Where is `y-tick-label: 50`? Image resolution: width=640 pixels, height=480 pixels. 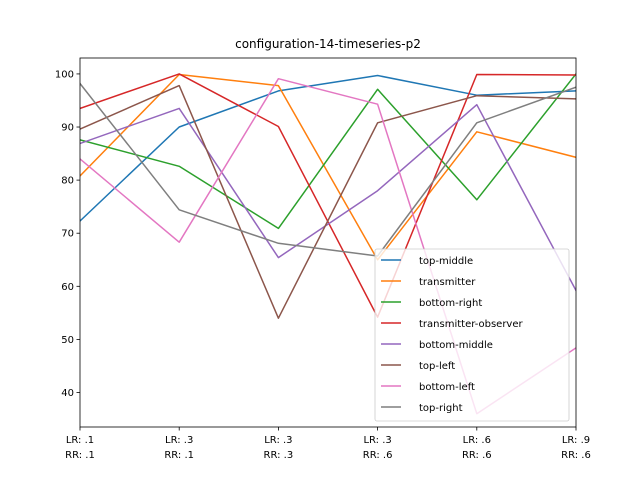
y-tick-label: 50 is located at coordinates (67, 340).